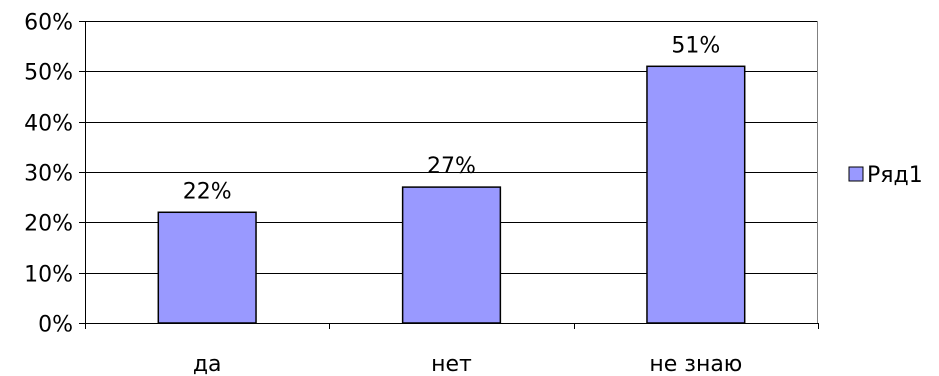  I want to click on y-tick-label: 60%, so click(48, 23).